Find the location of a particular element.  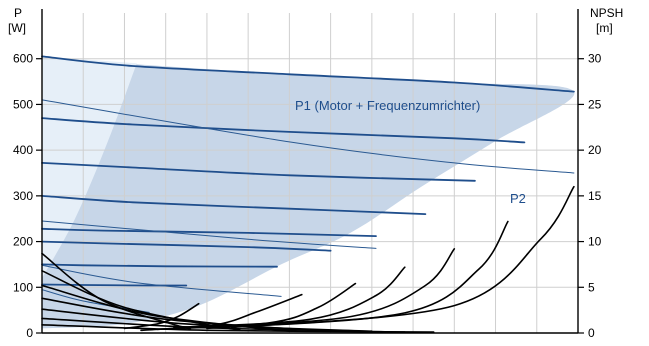

left-axis-label-line1: P is located at coordinates (18, 13).